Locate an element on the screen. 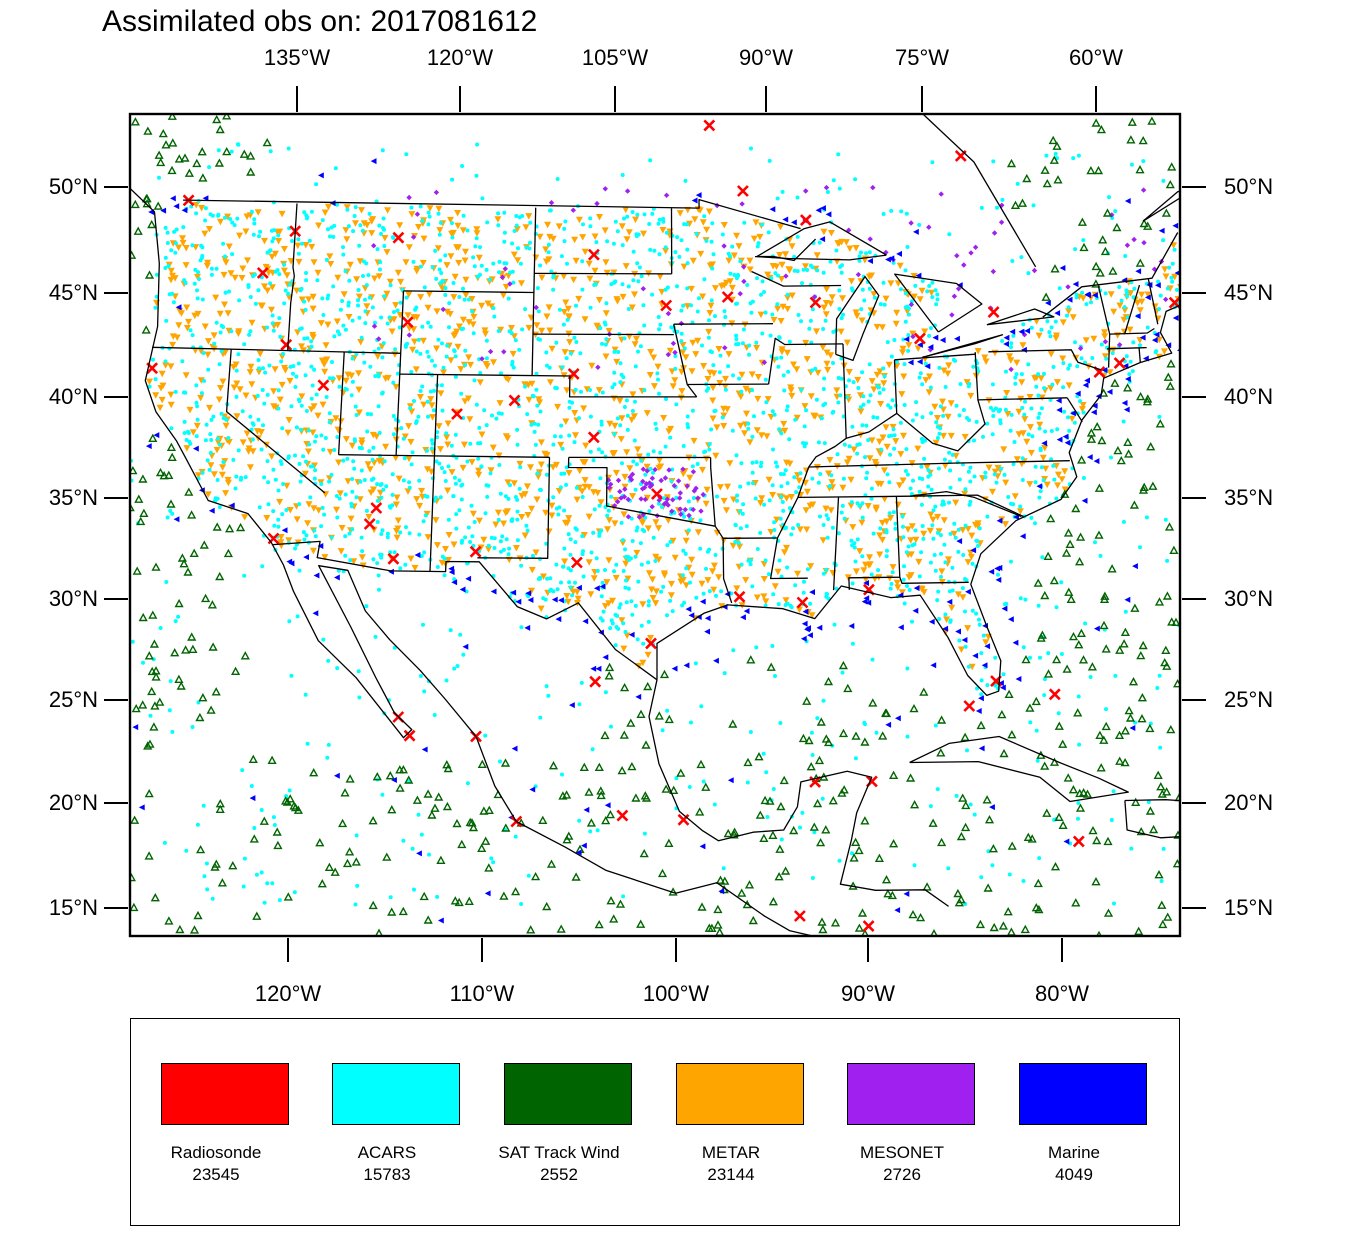  hudson-bay-coast is located at coordinates (979, 191).